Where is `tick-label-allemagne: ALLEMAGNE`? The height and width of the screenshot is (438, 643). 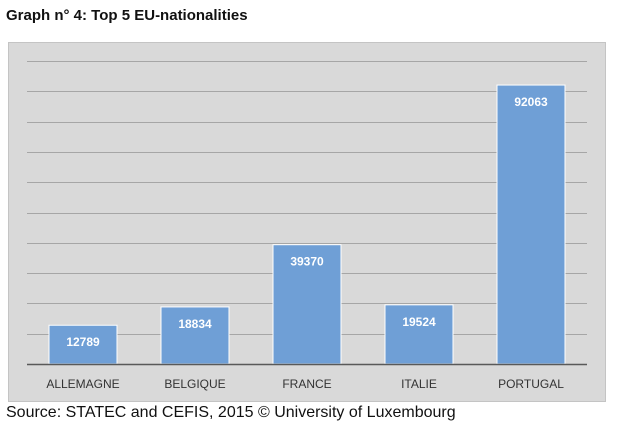
tick-label-allemagne: ALLEMAGNE is located at coordinates (82, 384).